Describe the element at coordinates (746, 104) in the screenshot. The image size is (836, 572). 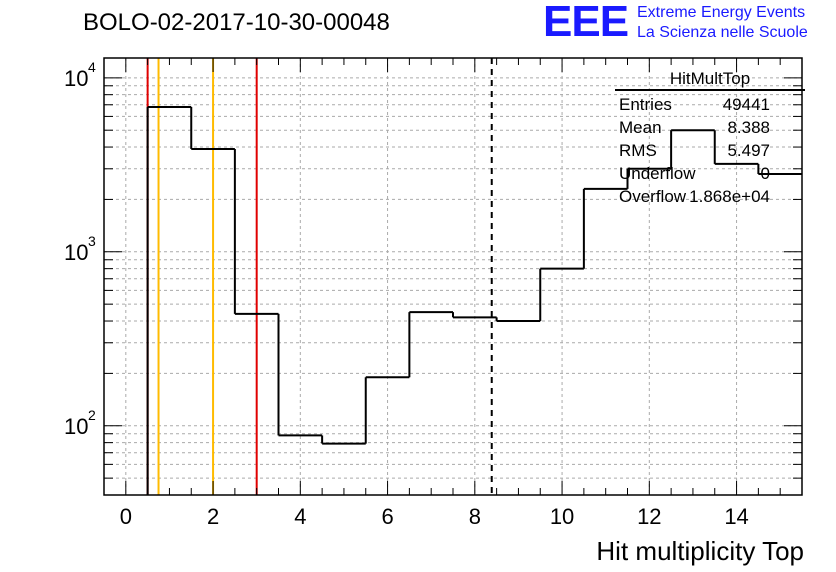
I see `stats-row-value: 49441` at that location.